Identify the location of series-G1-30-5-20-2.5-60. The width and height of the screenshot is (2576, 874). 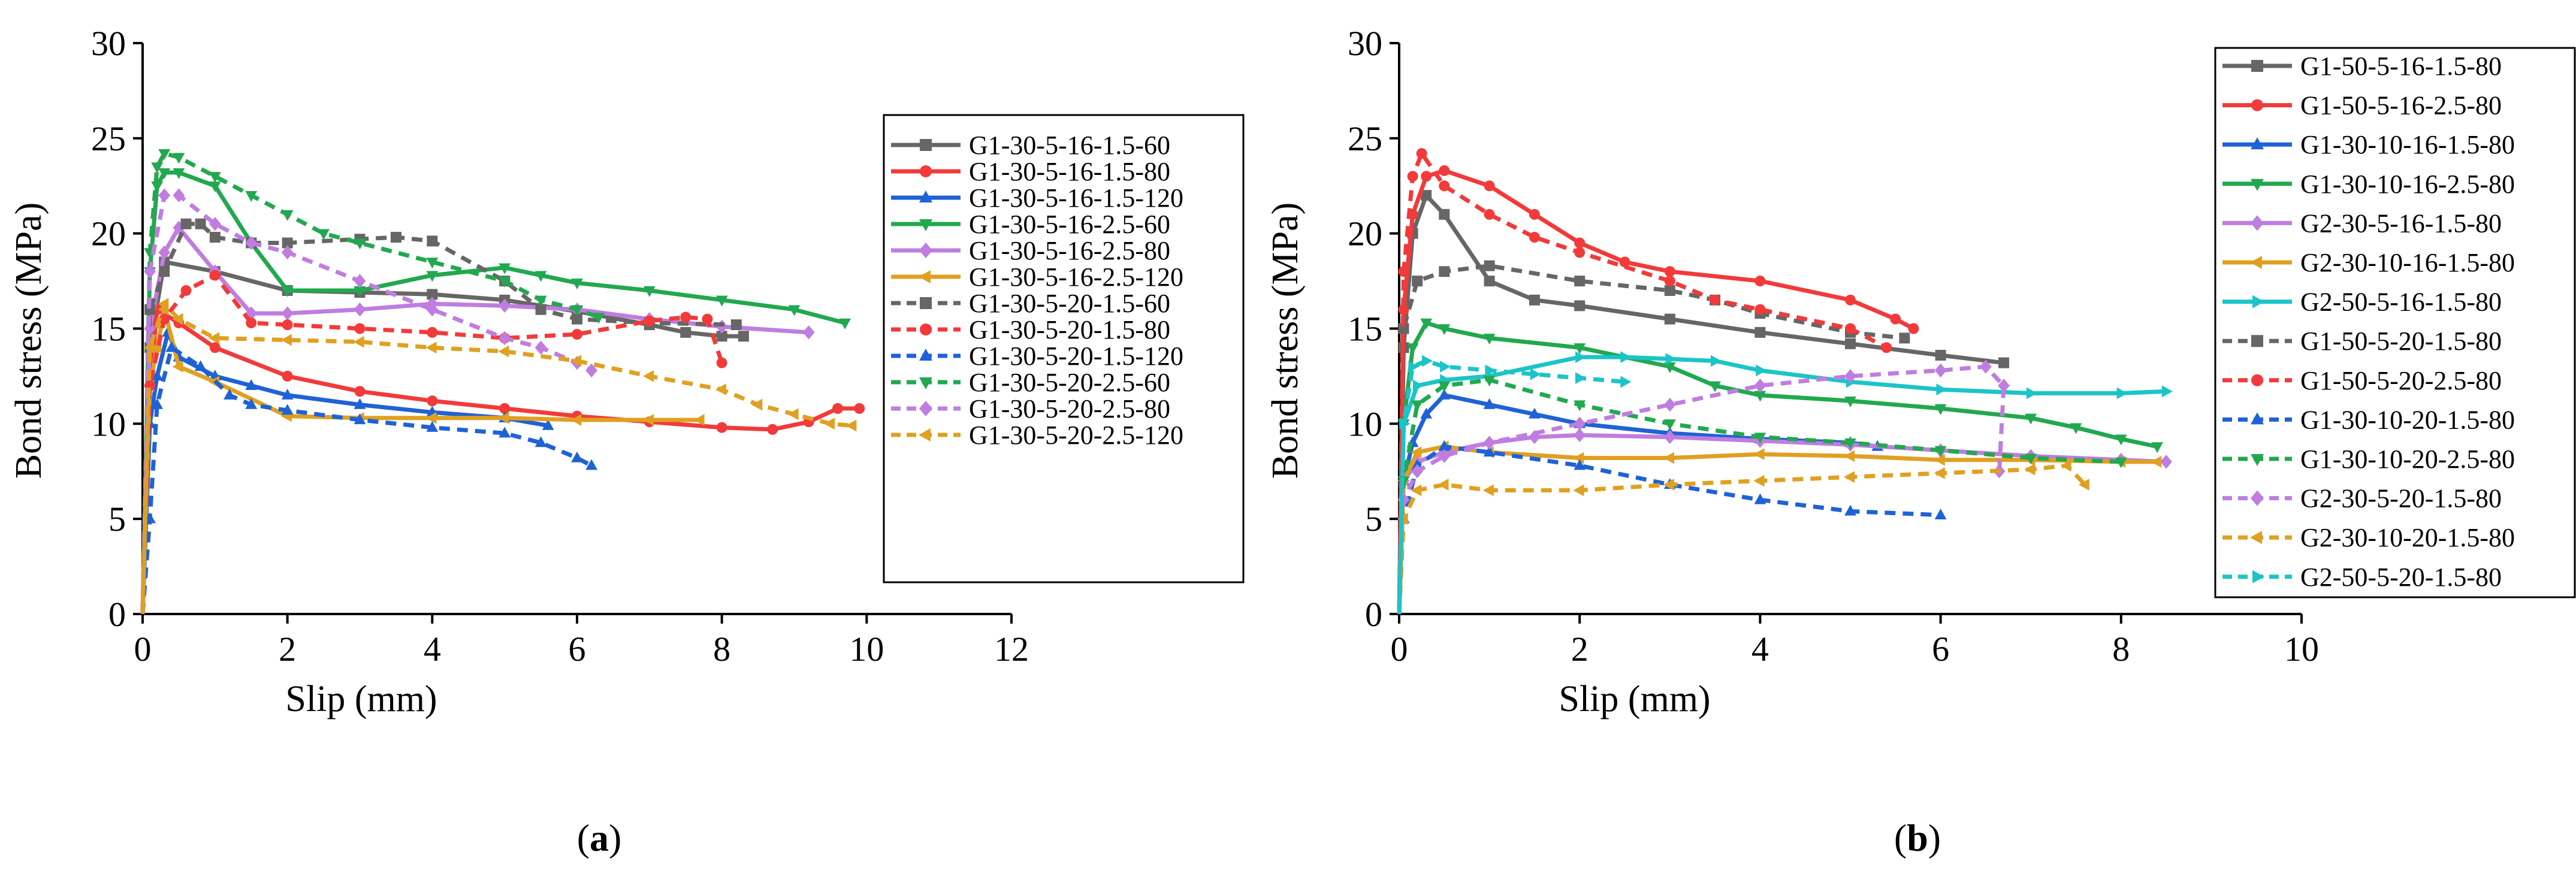
(373, 382).